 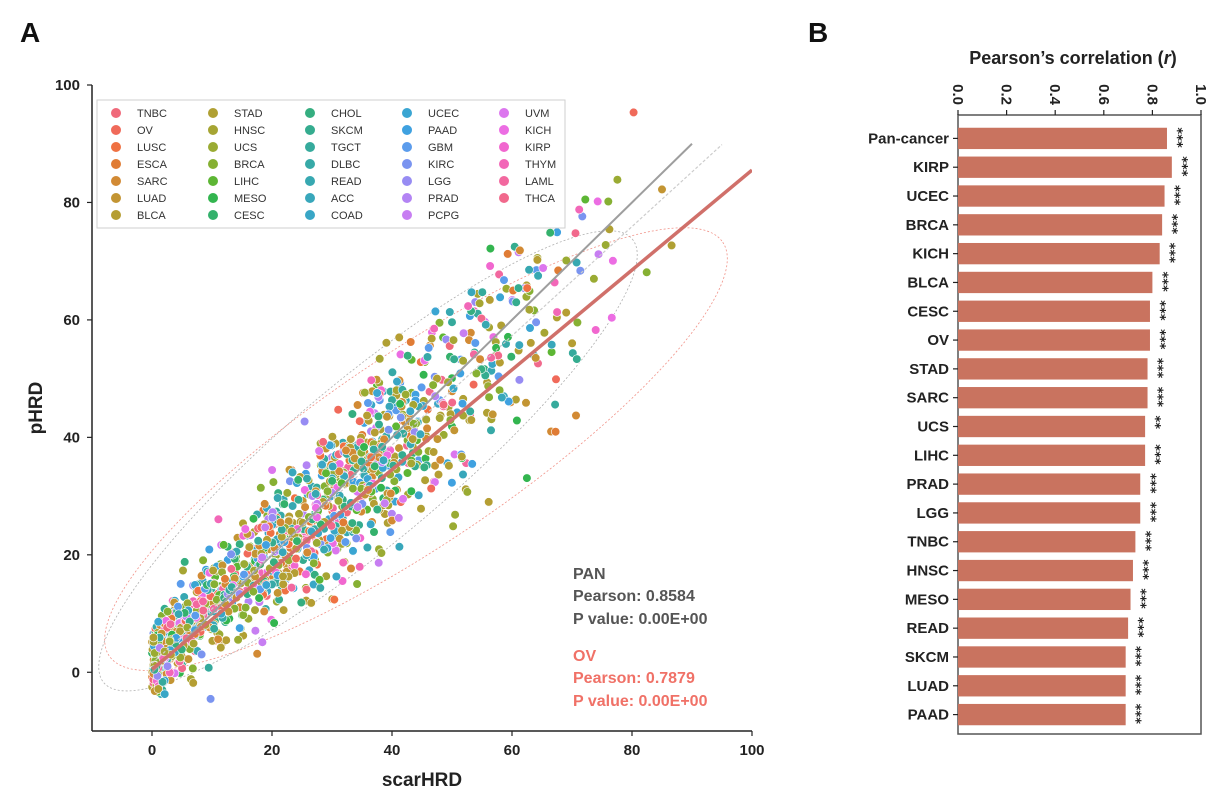 What do you see at coordinates (443, 216) in the screenshot?
I see `legend-label: PCPG` at bounding box center [443, 216].